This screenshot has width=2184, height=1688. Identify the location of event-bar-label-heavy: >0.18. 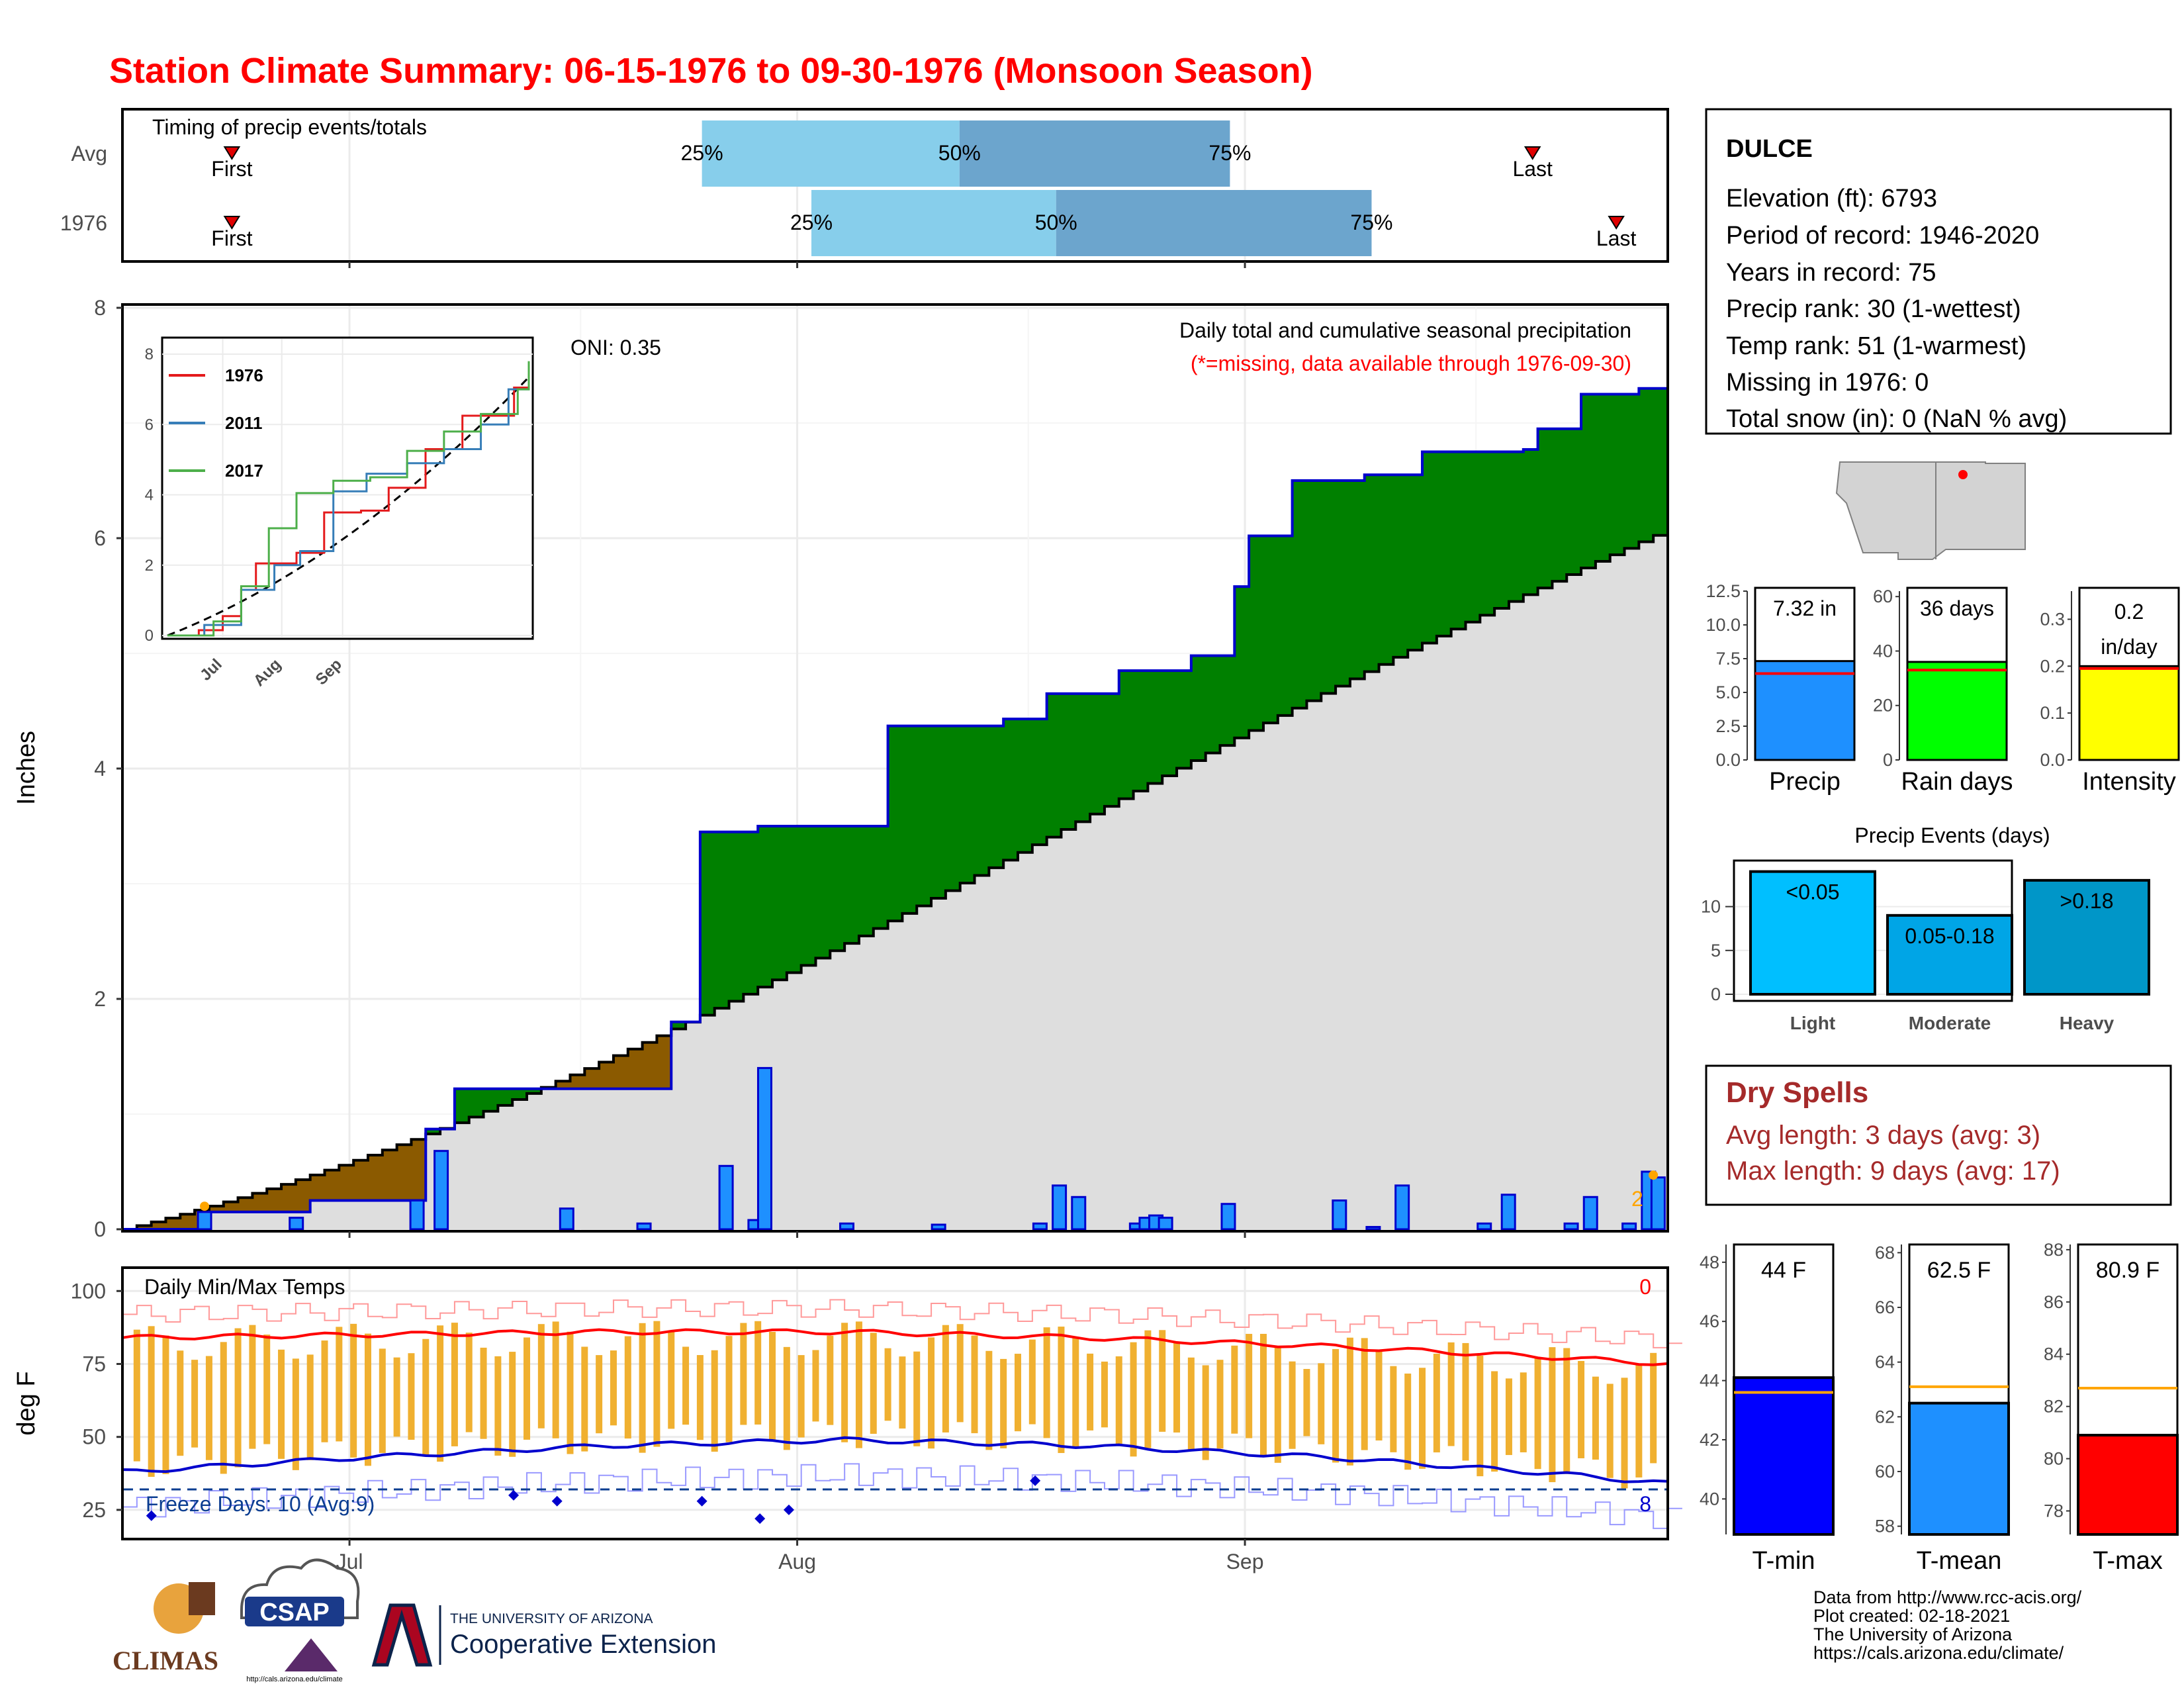
(2087, 901).